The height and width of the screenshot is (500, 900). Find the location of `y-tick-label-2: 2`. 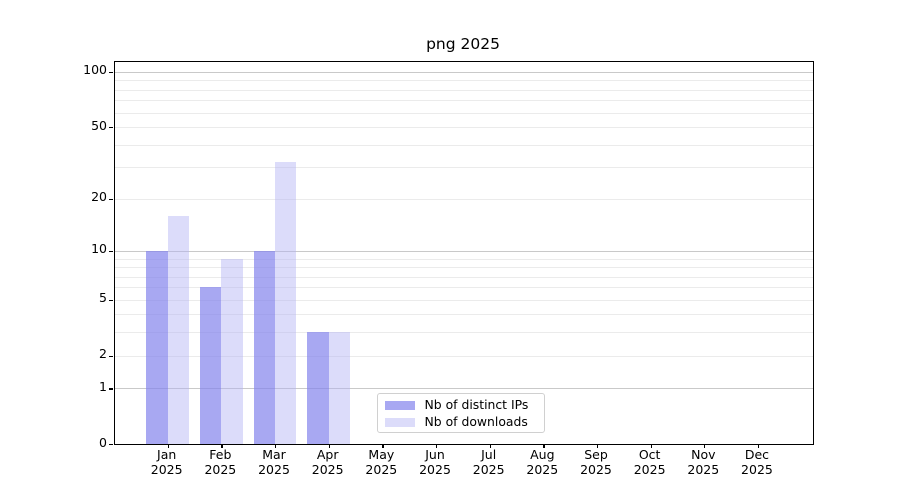

y-tick-label-2: 2 is located at coordinates (103, 354).